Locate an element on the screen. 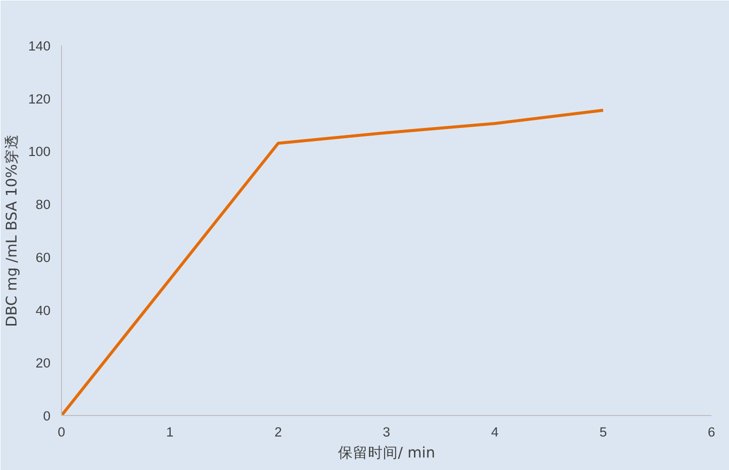  y-tick-label: 140 is located at coordinates (39, 46).